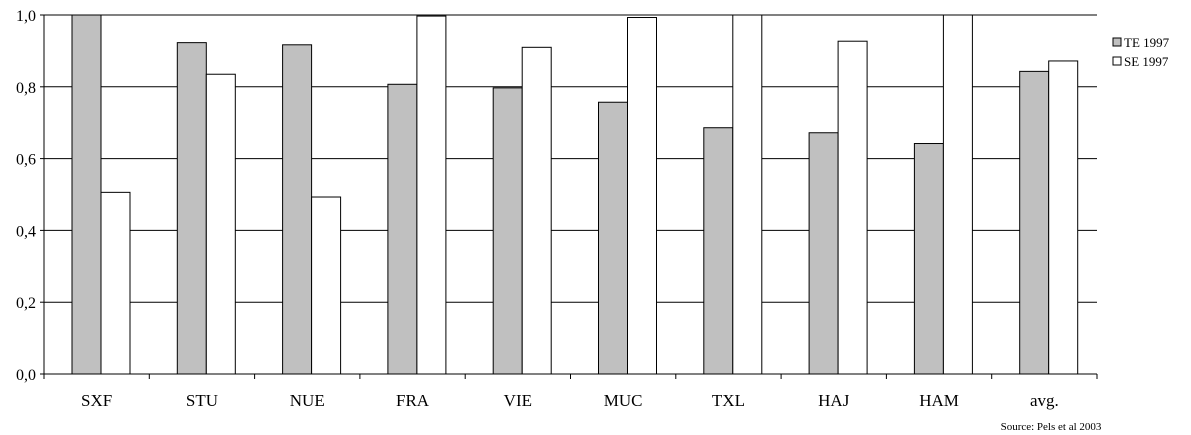 This screenshot has height=435, width=1191. What do you see at coordinates (96, 400) in the screenshot?
I see `x-category-label: SXF` at bounding box center [96, 400].